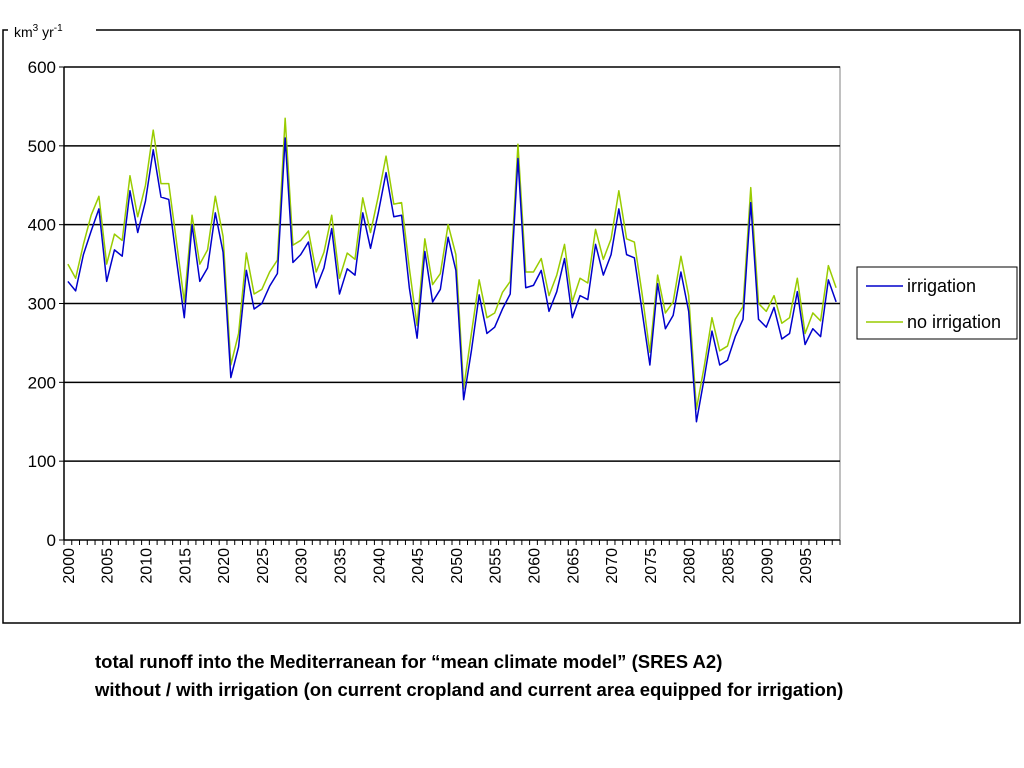 This screenshot has height=768, width=1024. What do you see at coordinates (612, 566) in the screenshot?
I see `x-tick-label: 2070` at bounding box center [612, 566].